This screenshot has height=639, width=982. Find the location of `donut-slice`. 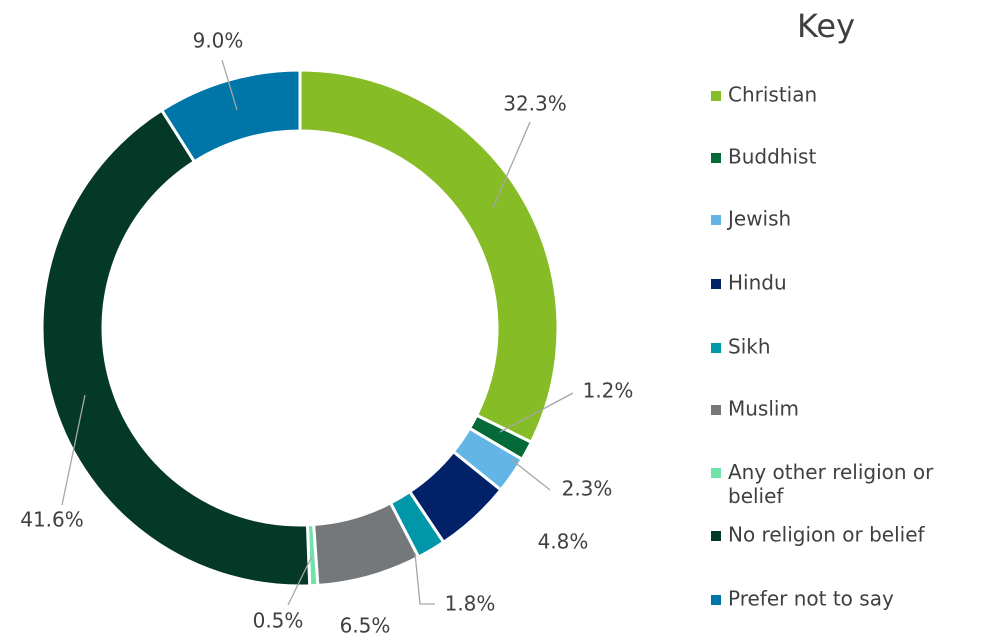

donut-slice is located at coordinates (230, 116).